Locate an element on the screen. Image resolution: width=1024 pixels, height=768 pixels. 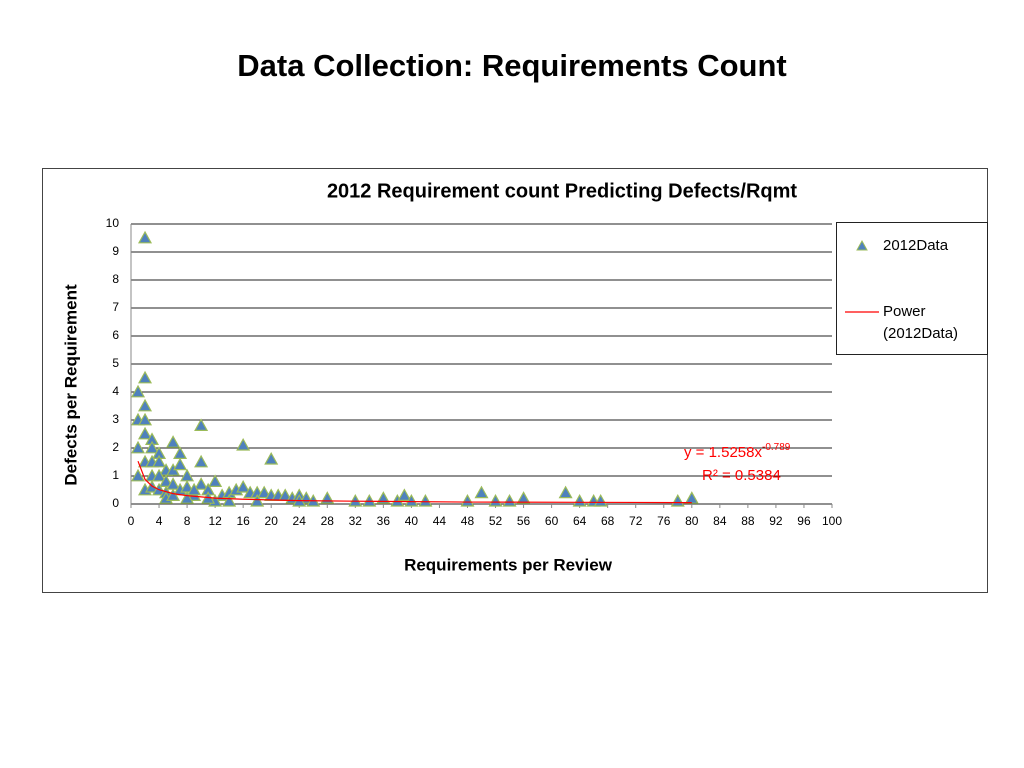
equation-text: y = 1.5258x is located at coordinates (723, 452).